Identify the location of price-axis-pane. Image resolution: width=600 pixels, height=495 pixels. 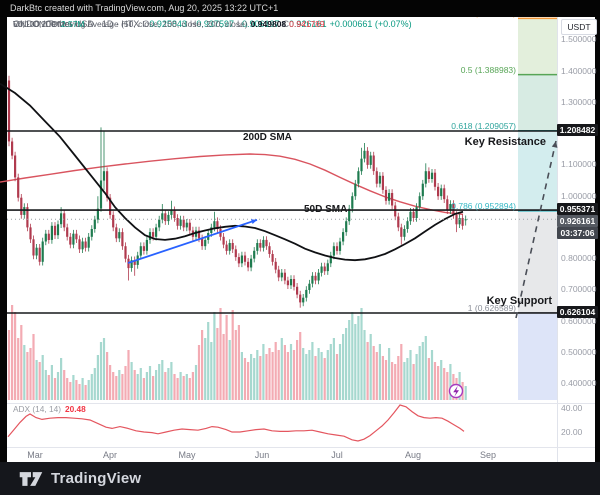
(576, 239).